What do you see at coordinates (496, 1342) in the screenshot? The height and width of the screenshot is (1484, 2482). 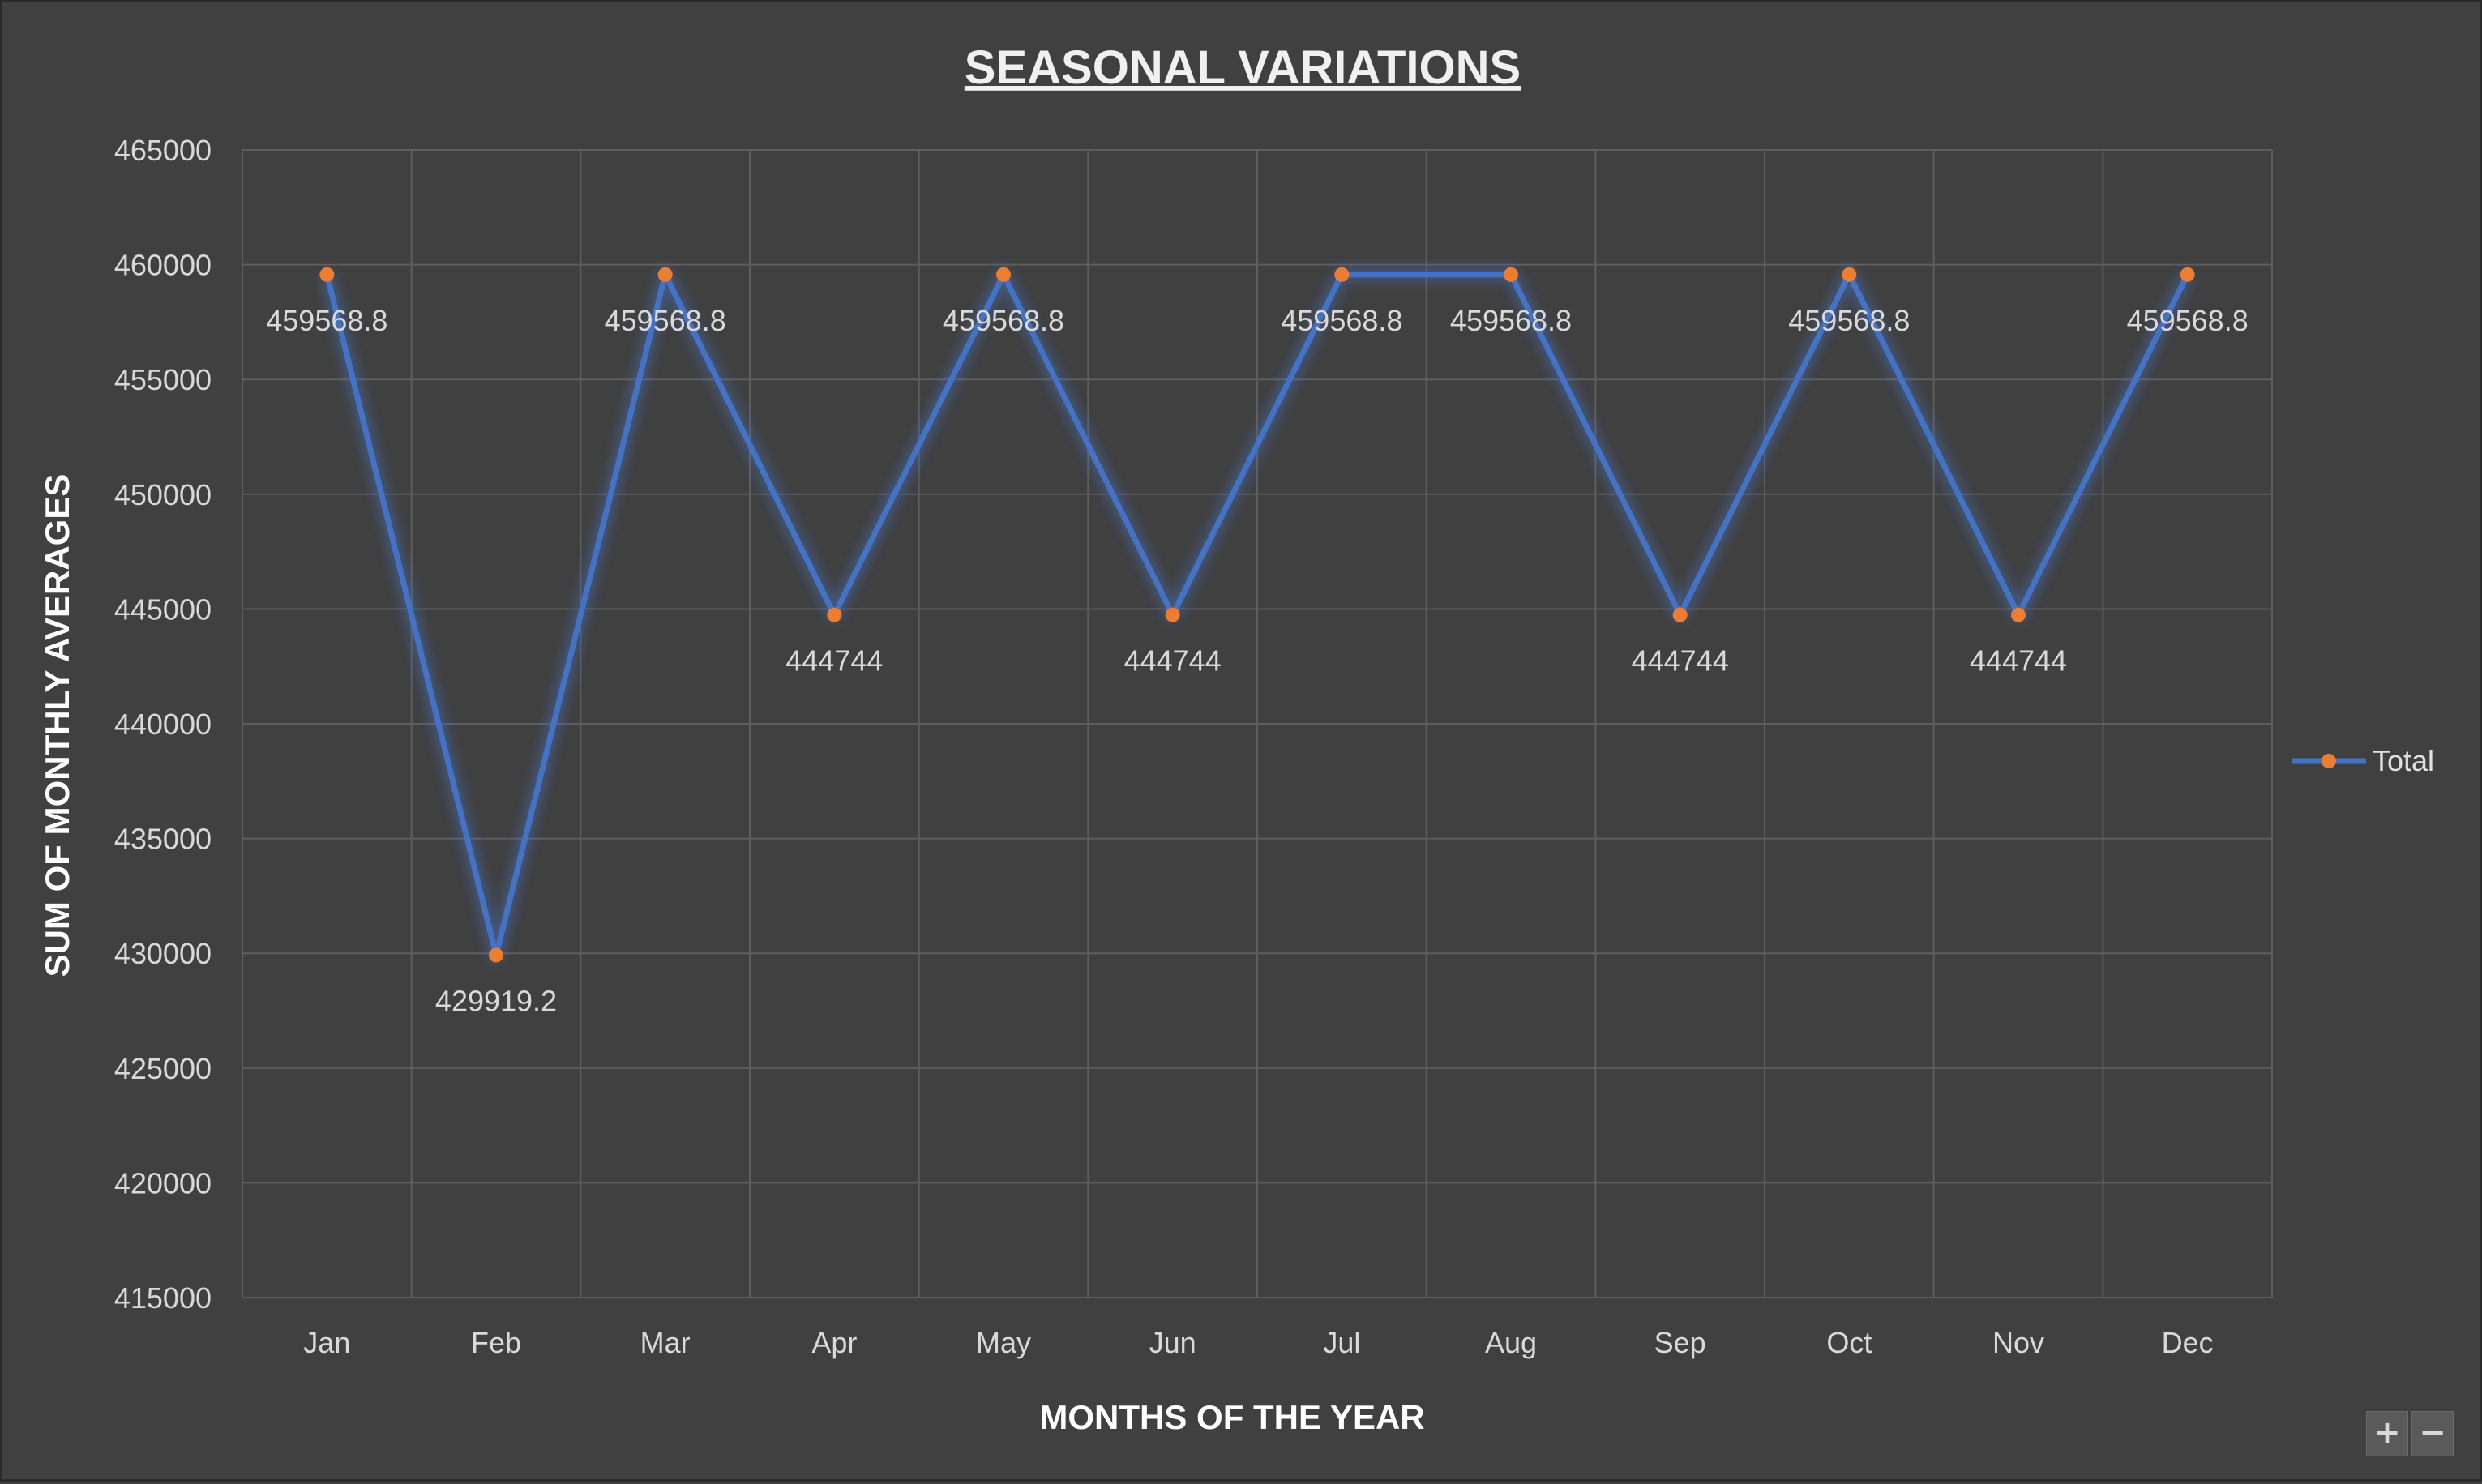 I see `x-tick-label: Feb` at bounding box center [496, 1342].